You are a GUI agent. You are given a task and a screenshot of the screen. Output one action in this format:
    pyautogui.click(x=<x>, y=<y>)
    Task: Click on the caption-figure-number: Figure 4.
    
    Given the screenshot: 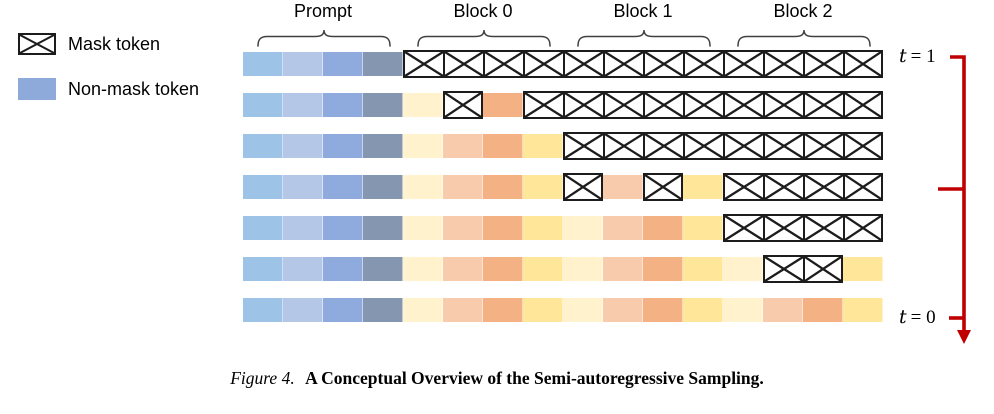 What is the action you would take?
    pyautogui.click(x=262, y=378)
    